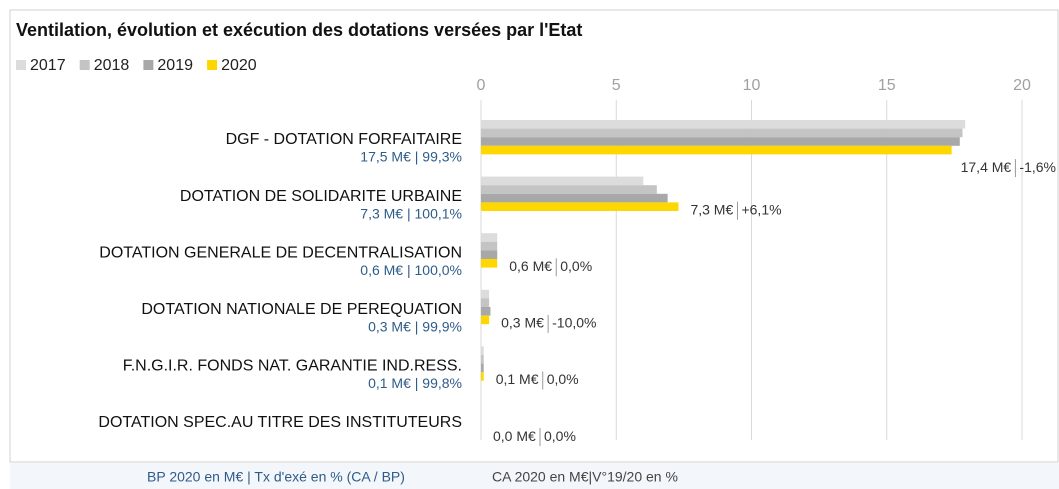 This screenshot has width=1059, height=489. I want to click on change-label: -1,6%, so click(1037, 167).